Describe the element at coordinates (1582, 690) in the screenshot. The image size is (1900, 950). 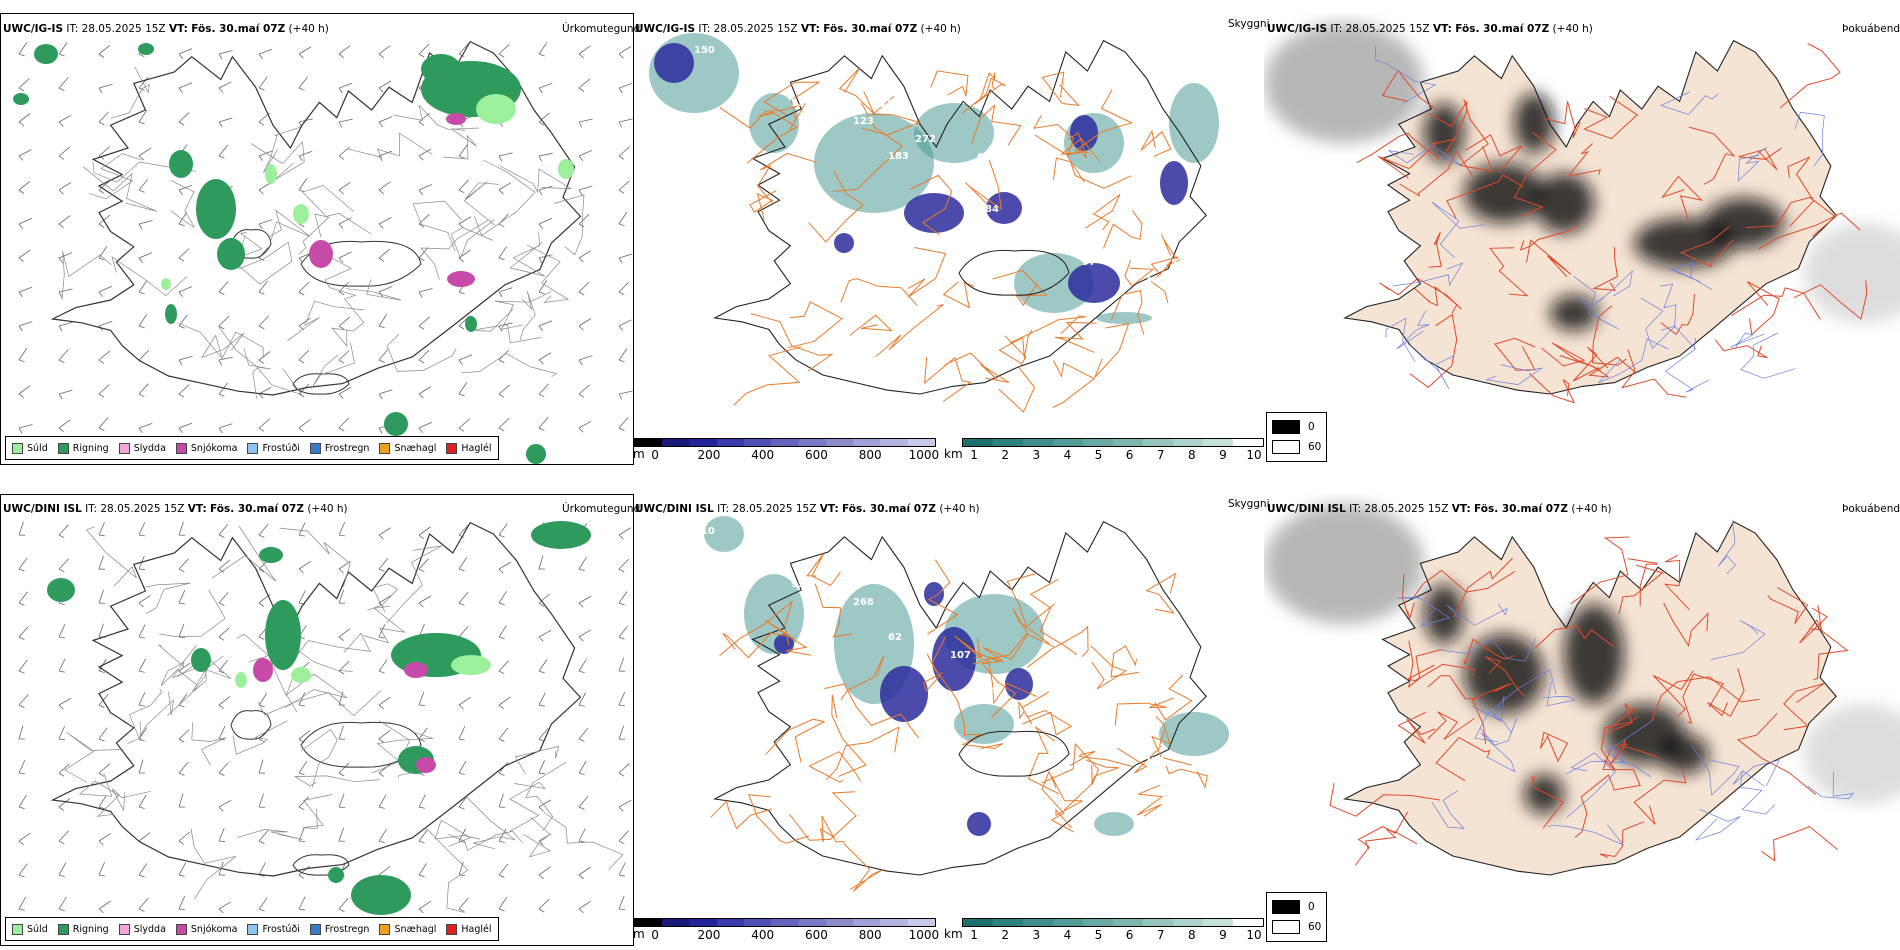
I see `fog-map-row2` at that location.